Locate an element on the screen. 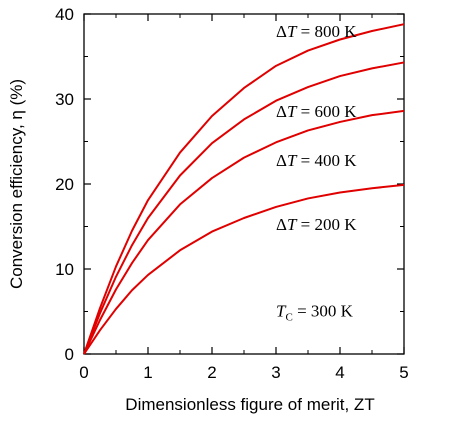 This screenshot has height=422, width=450. y-tick-label: 10 is located at coordinates (64, 269).